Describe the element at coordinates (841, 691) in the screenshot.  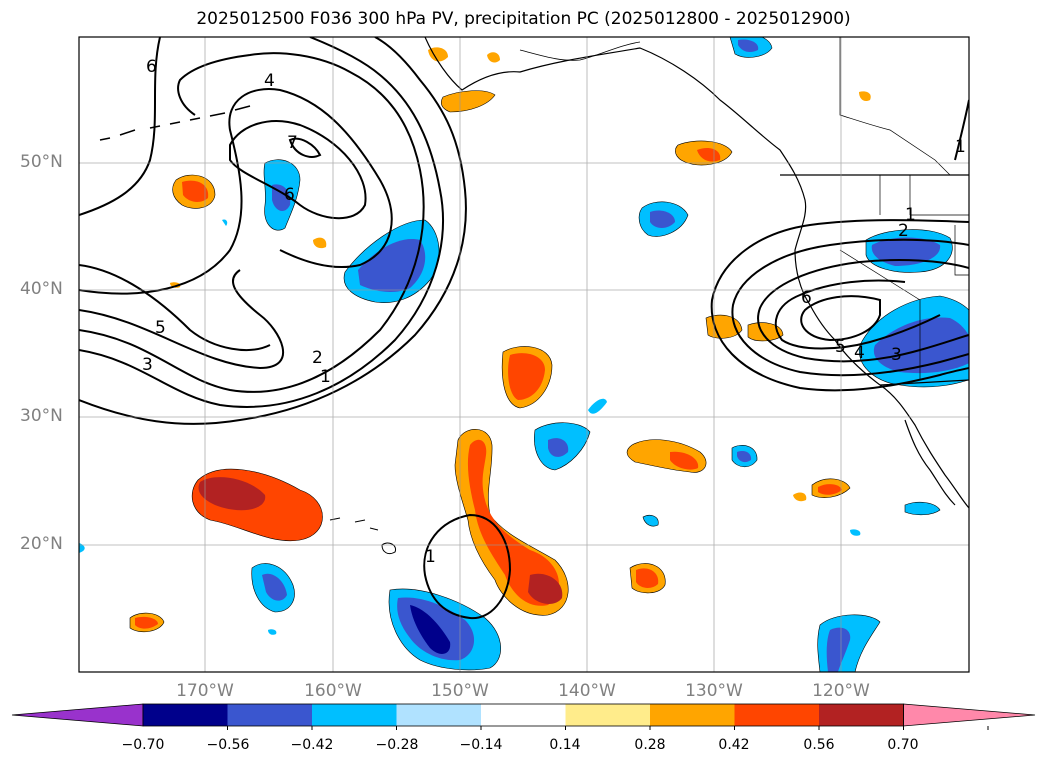
I see `lon-label: 120°W` at that location.